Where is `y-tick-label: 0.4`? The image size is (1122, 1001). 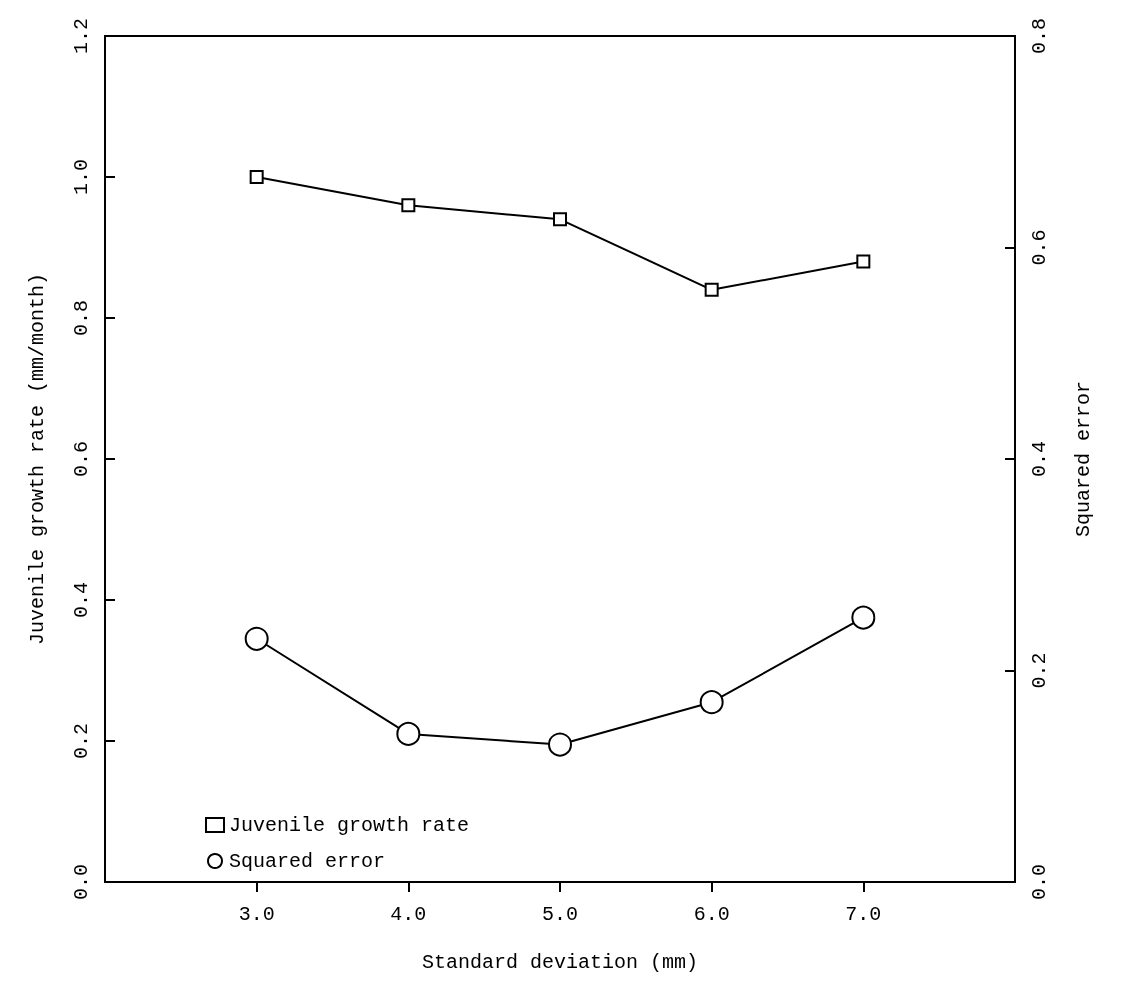 y-tick-label: 0.4 is located at coordinates (81, 600).